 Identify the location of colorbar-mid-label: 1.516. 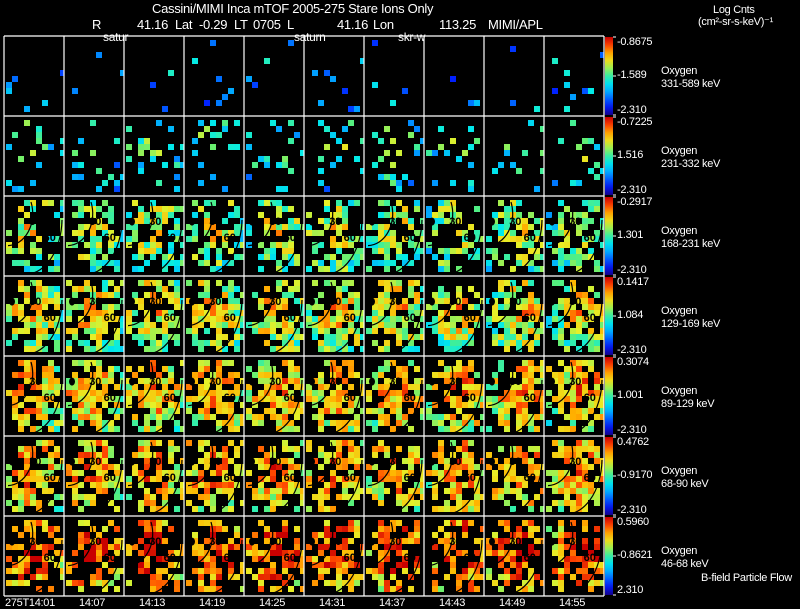
(630, 155).